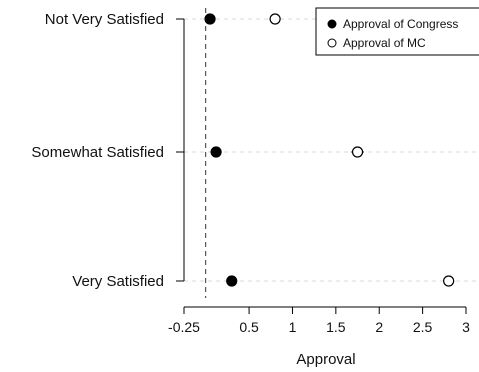  Describe the element at coordinates (97, 152) in the screenshot. I see `y-tick-label: Somewhat Satisfied` at that location.